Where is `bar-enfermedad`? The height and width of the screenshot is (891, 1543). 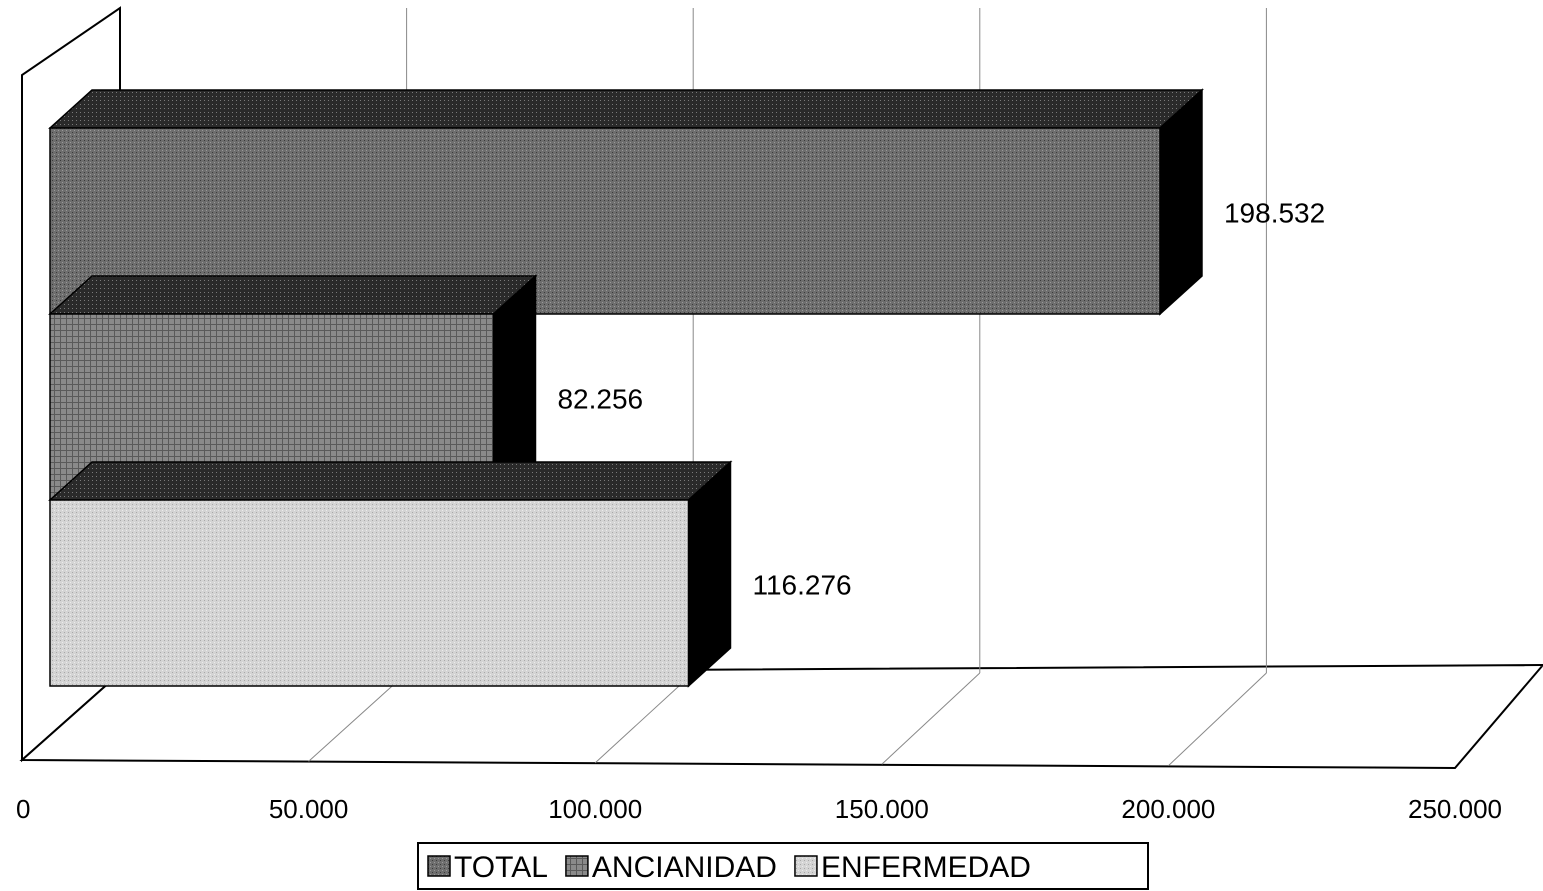 bar-enfermedad is located at coordinates (390, 574).